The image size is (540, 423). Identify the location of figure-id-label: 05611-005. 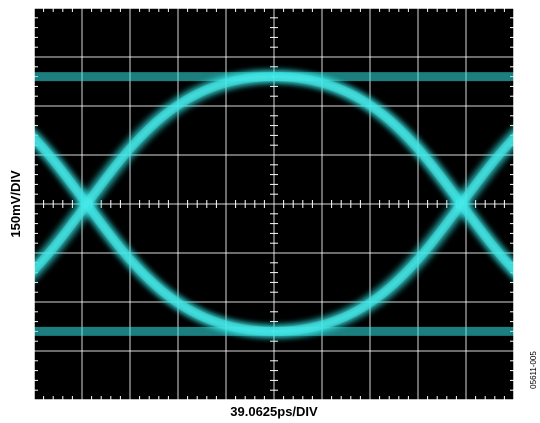
(533, 370).